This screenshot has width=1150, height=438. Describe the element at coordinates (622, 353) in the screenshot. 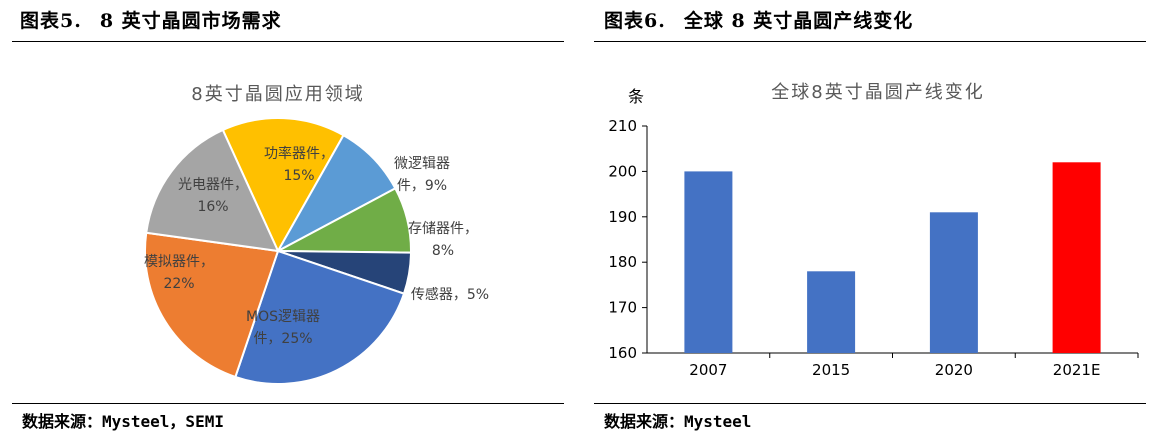

I see `bar-y-tick-label: 160` at that location.